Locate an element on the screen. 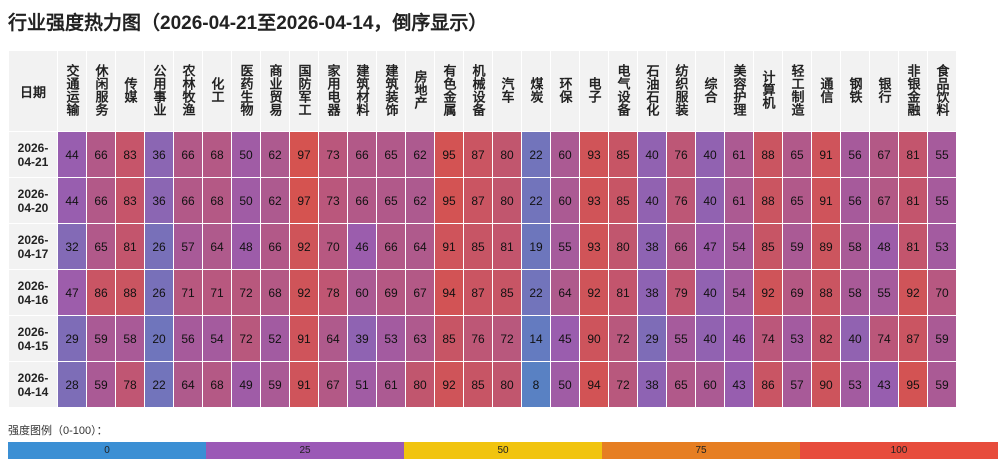 The width and height of the screenshot is (1006, 466). column-header-label: 综合 is located at coordinates (710, 89).